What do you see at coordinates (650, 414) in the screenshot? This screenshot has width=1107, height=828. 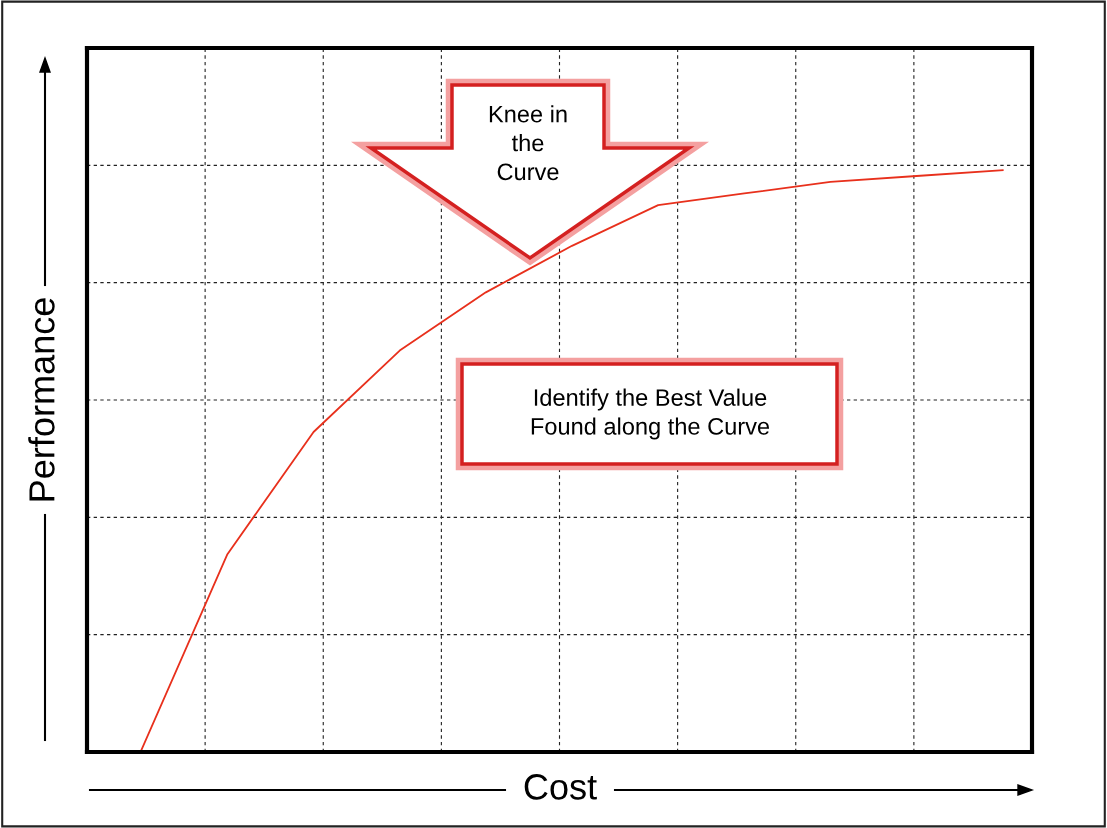 I see `annotation: Identify the Best Value Found along the Curve` at bounding box center [650, 414].